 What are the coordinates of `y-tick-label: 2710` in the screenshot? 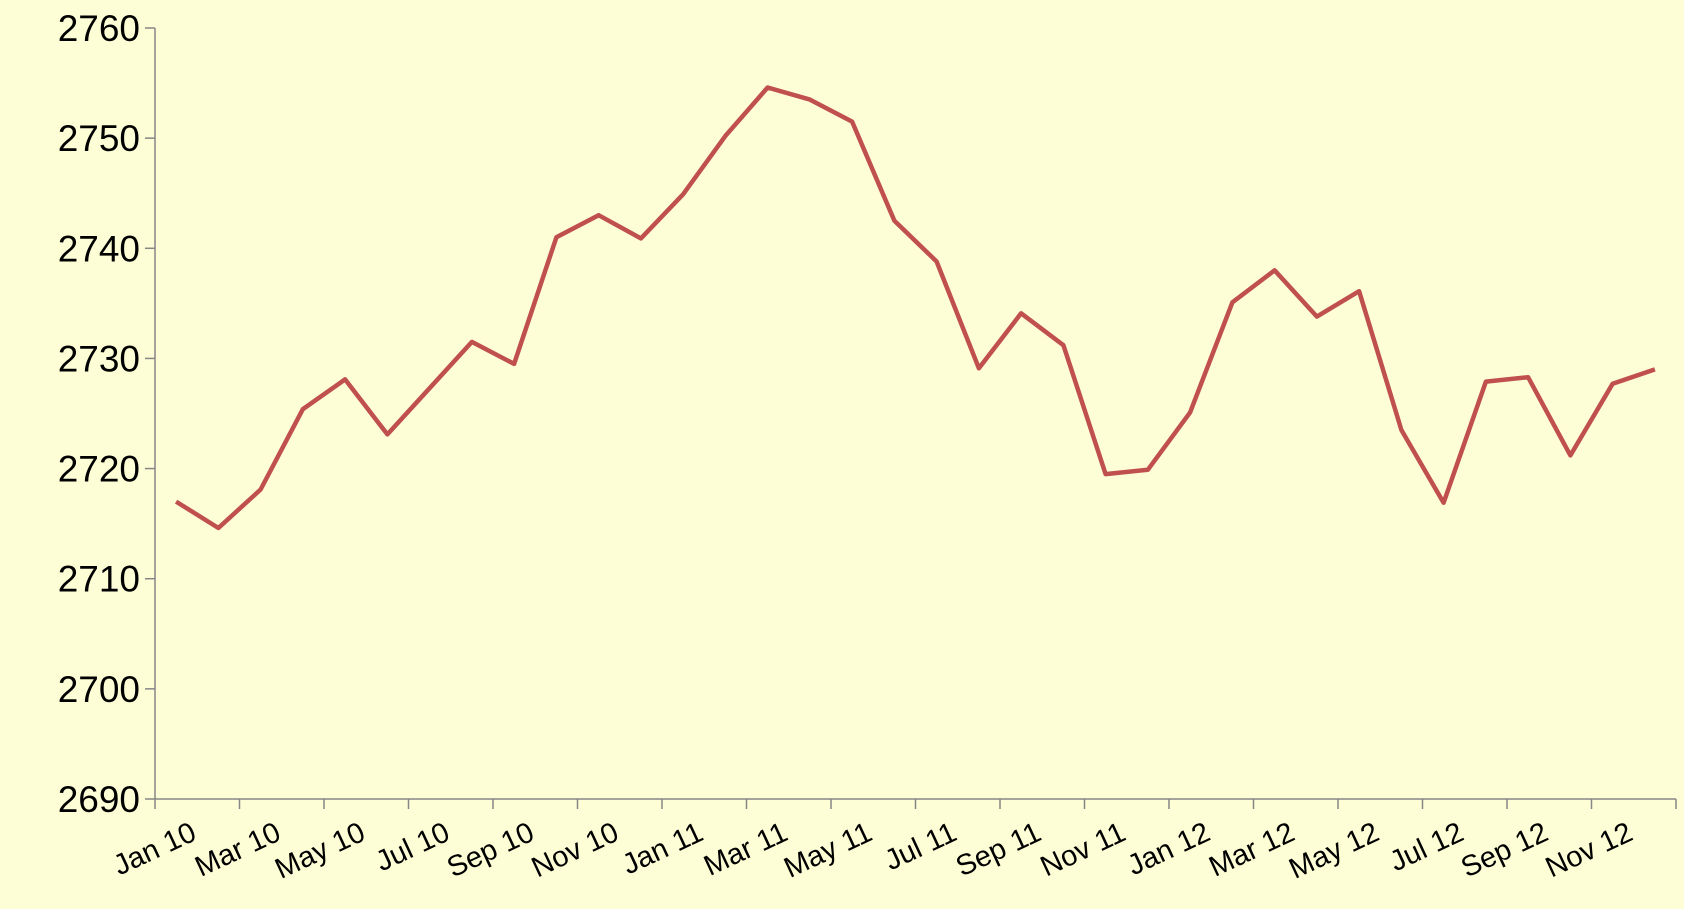 It's located at (99, 579).